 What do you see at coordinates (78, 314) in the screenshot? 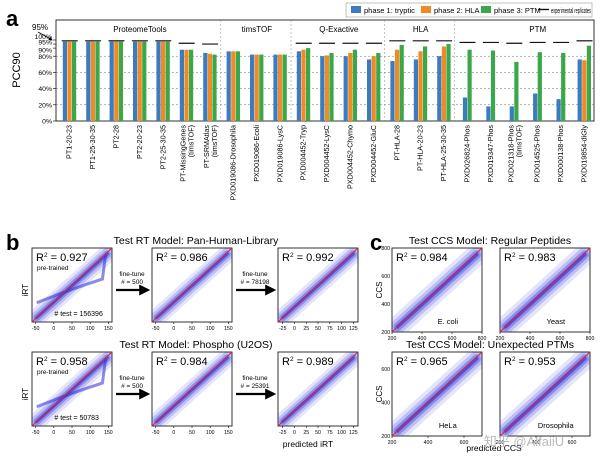
I see `test-count-label: # test = 156396` at bounding box center [78, 314].